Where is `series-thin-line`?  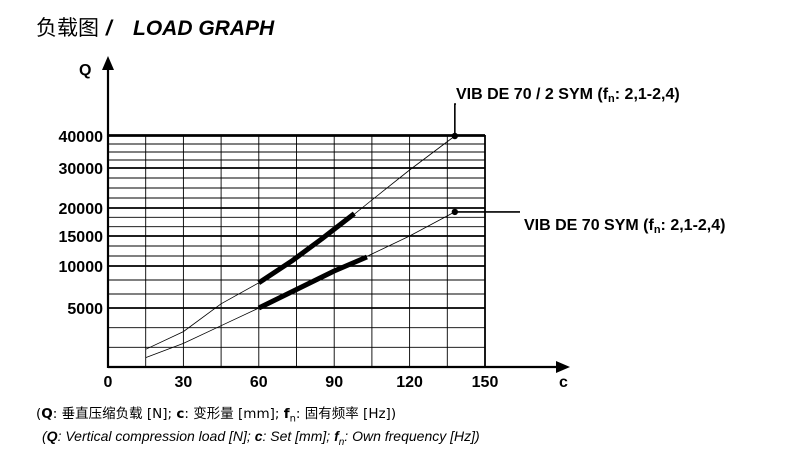
series-thin-line is located at coordinates (300, 284).